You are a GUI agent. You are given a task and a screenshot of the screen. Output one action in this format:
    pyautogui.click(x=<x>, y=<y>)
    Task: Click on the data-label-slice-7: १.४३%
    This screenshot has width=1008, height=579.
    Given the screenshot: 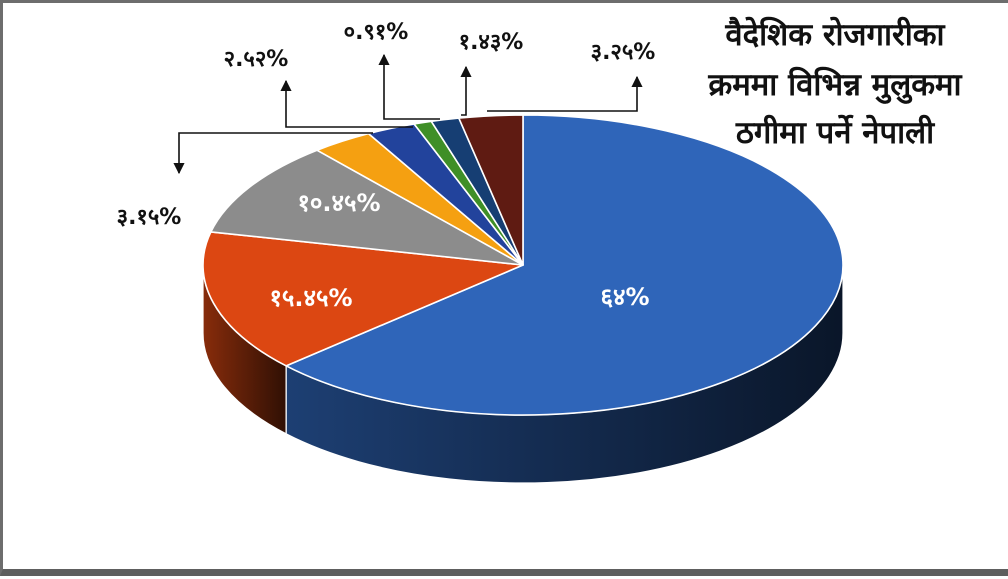 What is the action you would take?
    pyautogui.click(x=491, y=42)
    